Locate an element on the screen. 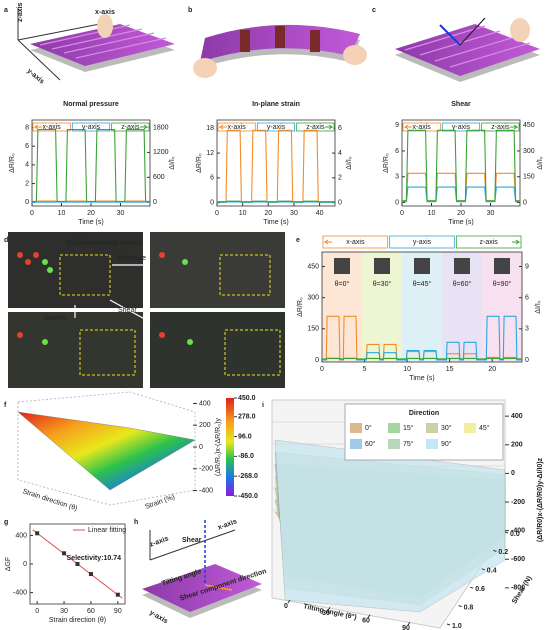 The height and width of the screenshot is (630, 550). legend-label: Linear fitting is located at coordinates (107, 530).